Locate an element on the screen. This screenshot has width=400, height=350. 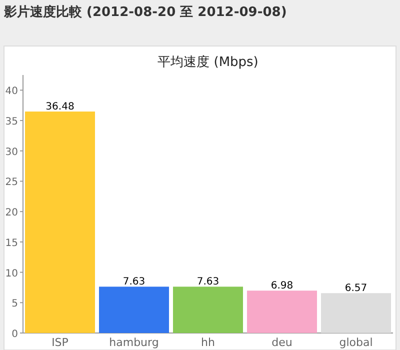
x-tick-label: ISP is located at coordinates (60, 342).